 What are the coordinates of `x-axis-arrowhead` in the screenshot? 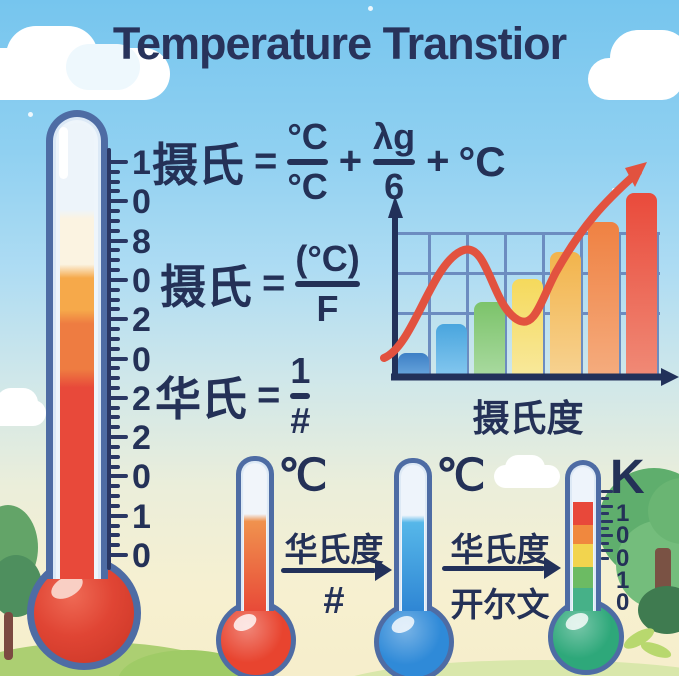 It's located at (670, 377).